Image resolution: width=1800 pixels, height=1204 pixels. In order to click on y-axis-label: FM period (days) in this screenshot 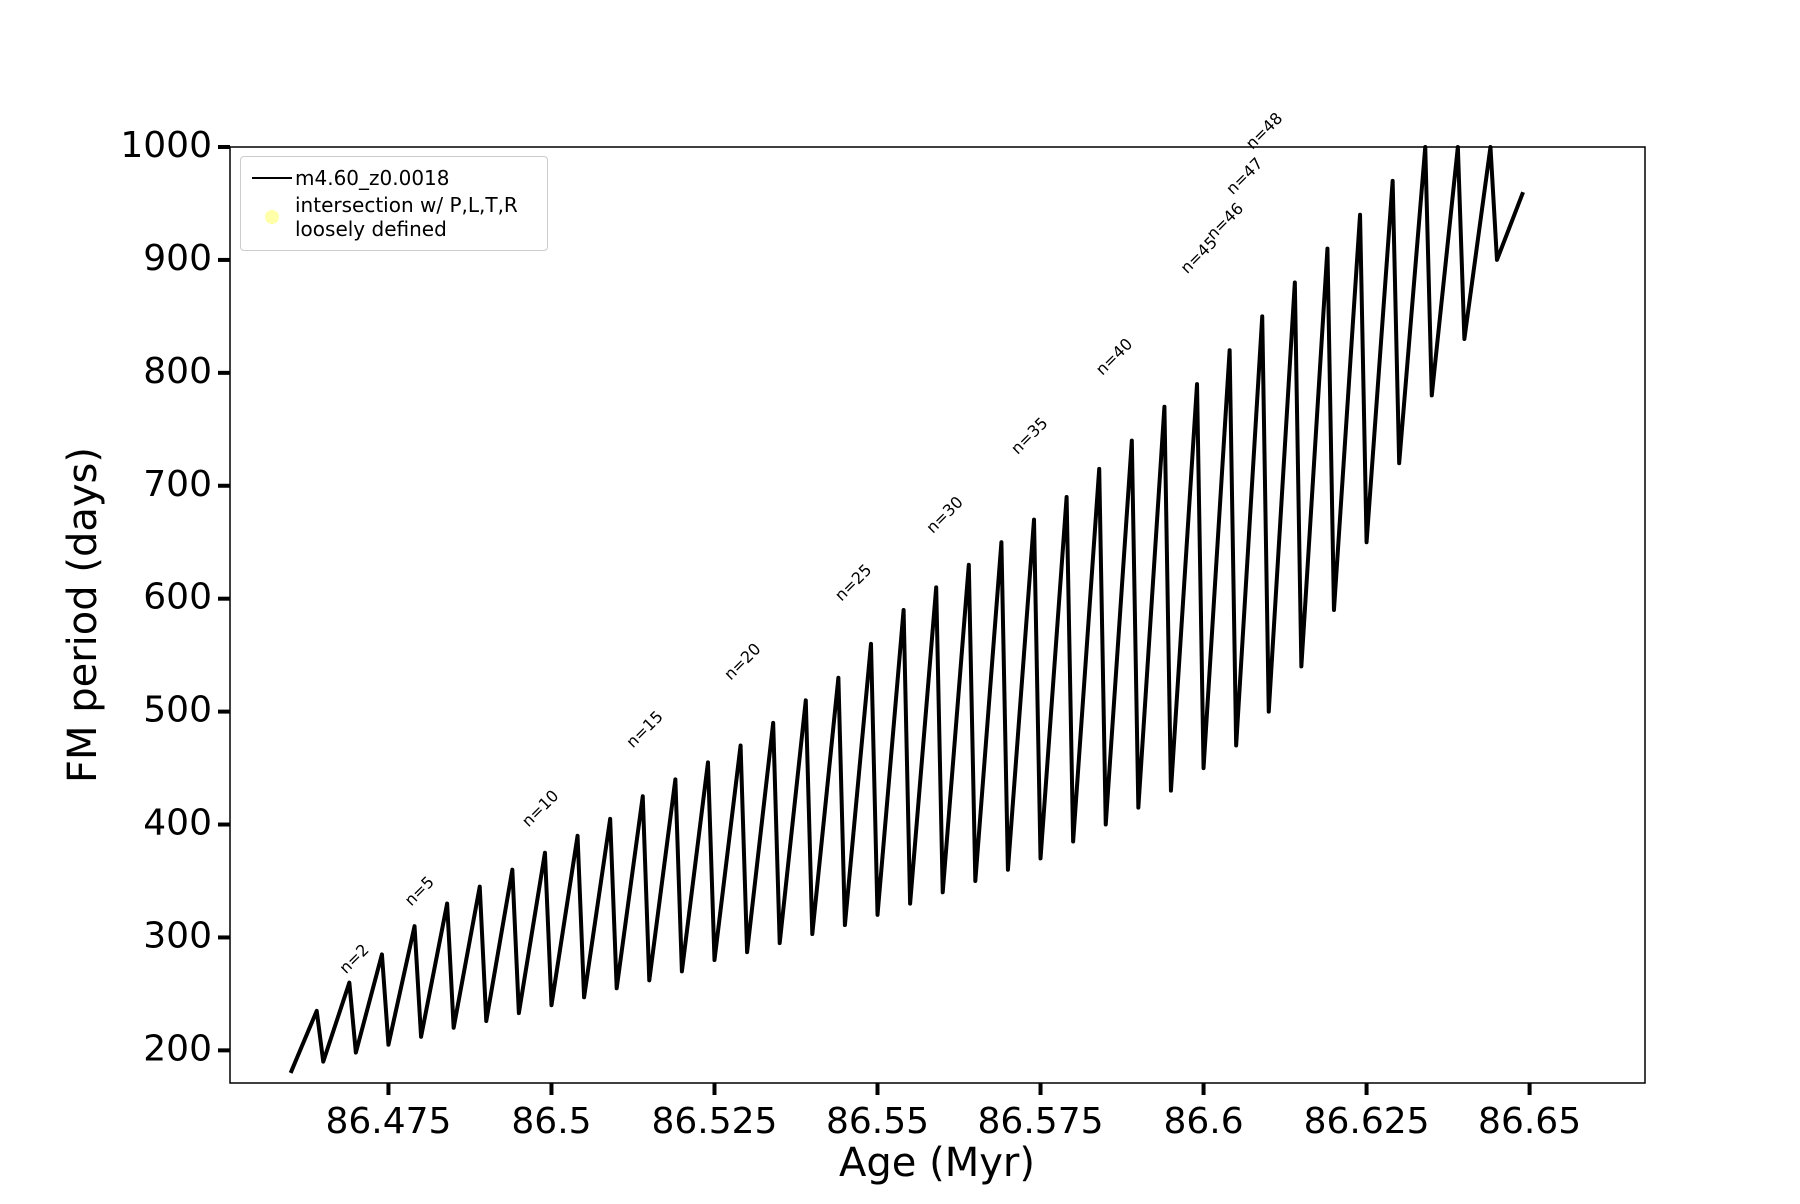, I will do `click(83, 615)`.